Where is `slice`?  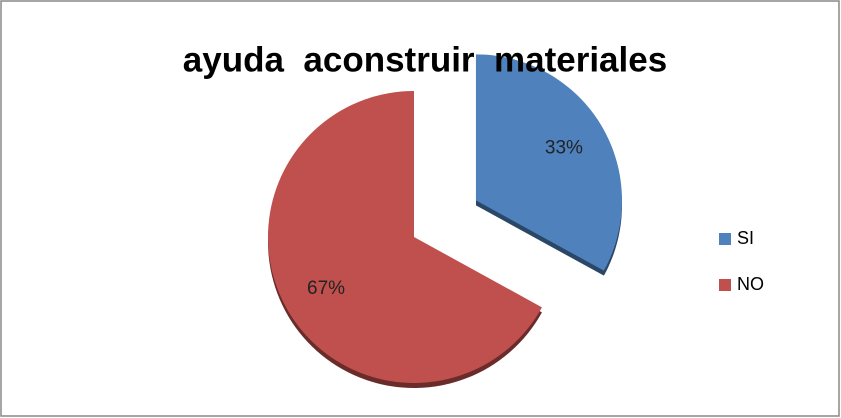
slice is located at coordinates (548, 162).